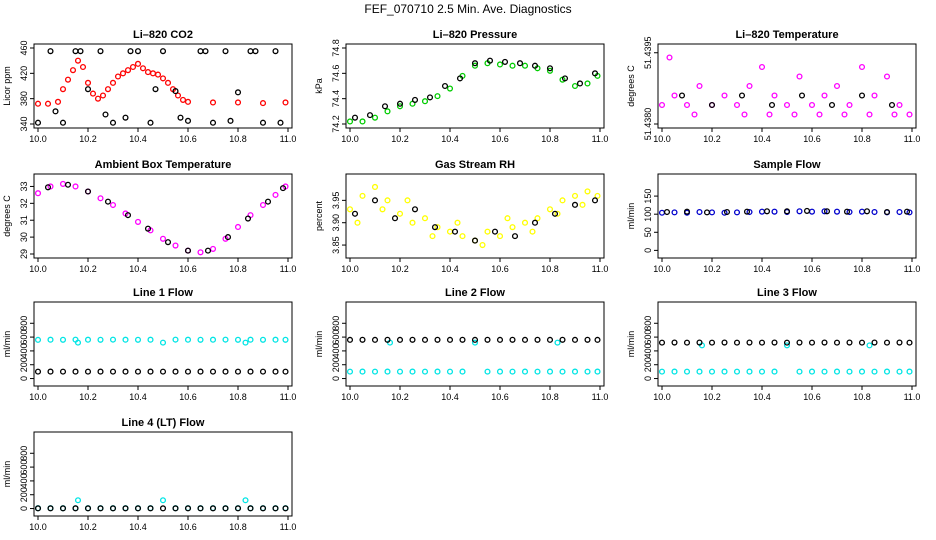 The height and width of the screenshot is (540, 936). Describe the element at coordinates (24, 254) in the screenshot. I see `y-tick-label: 29` at that location.